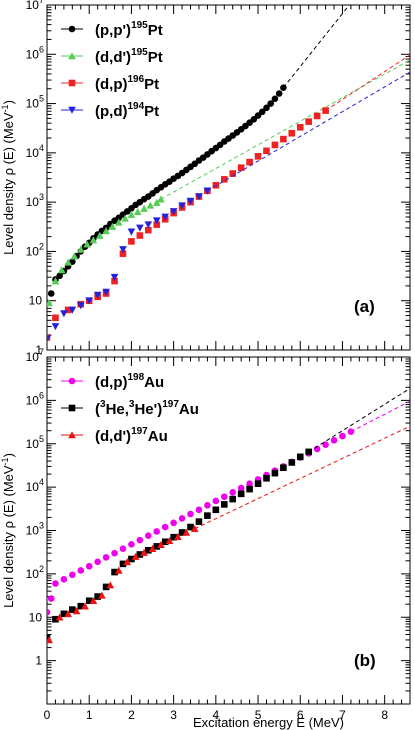 The height and width of the screenshot is (730, 415). Describe the element at coordinates (173, 715) in the screenshot. I see `x-tick-label: 3` at that location.